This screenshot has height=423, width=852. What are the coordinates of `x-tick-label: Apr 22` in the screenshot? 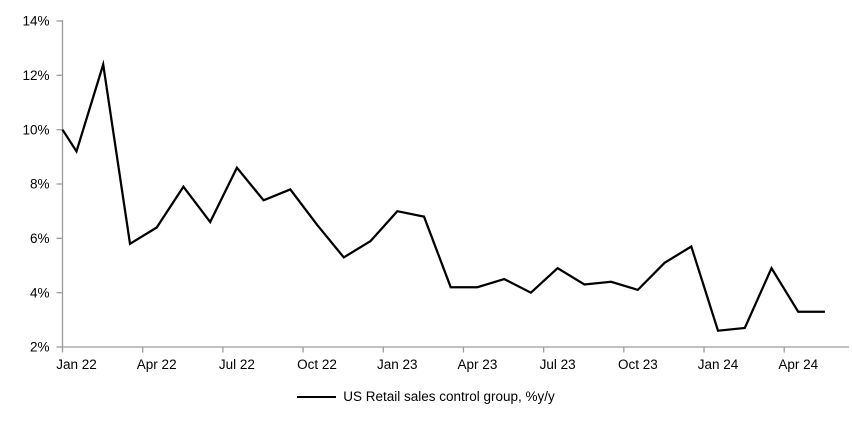 It's located at (157, 364).